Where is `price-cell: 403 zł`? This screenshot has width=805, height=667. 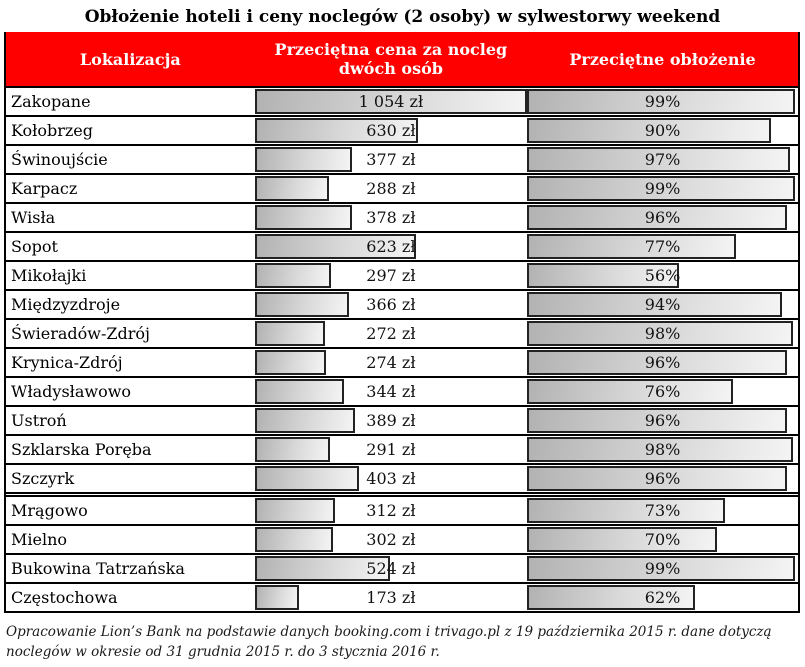 price-cell: 403 zł is located at coordinates (390, 478).